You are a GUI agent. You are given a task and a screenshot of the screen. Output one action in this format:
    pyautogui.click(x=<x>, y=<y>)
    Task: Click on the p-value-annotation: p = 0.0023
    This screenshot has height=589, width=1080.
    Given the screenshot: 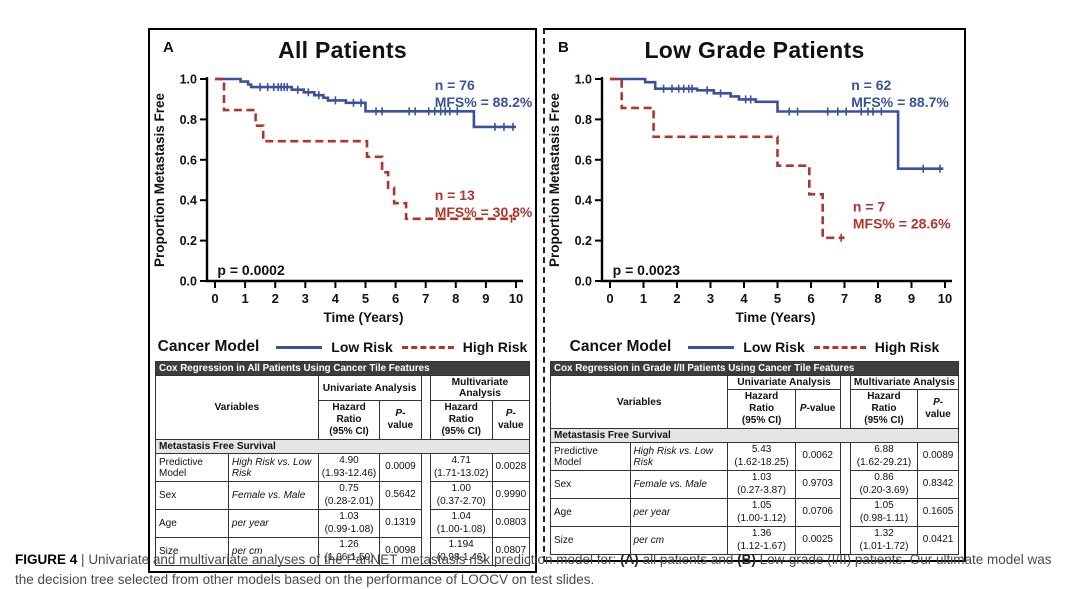 What is the action you would take?
    pyautogui.click(x=647, y=270)
    